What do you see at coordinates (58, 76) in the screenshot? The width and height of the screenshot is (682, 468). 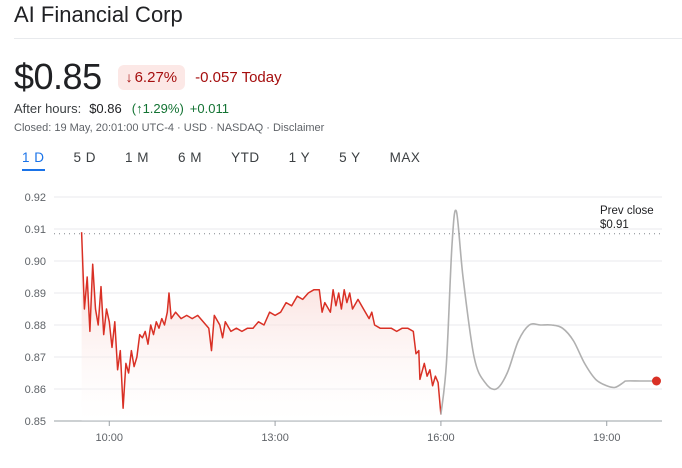 I see `current-price: $0.85` at bounding box center [58, 76].